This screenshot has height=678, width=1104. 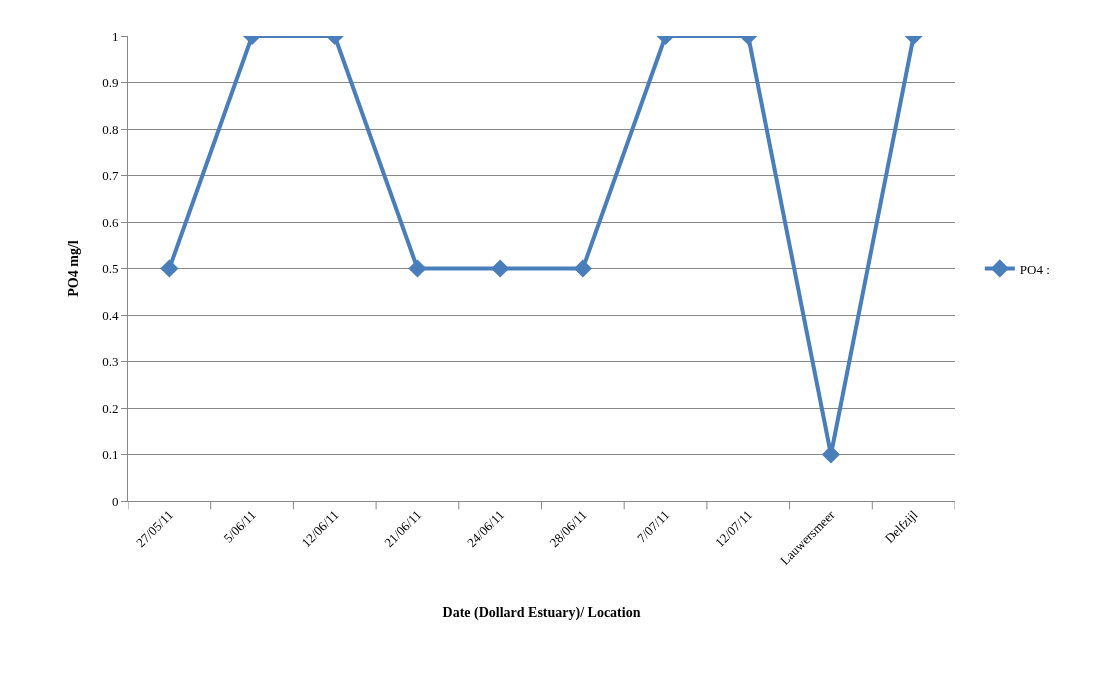 I want to click on y-tick-label: 0.4, so click(x=110, y=315).